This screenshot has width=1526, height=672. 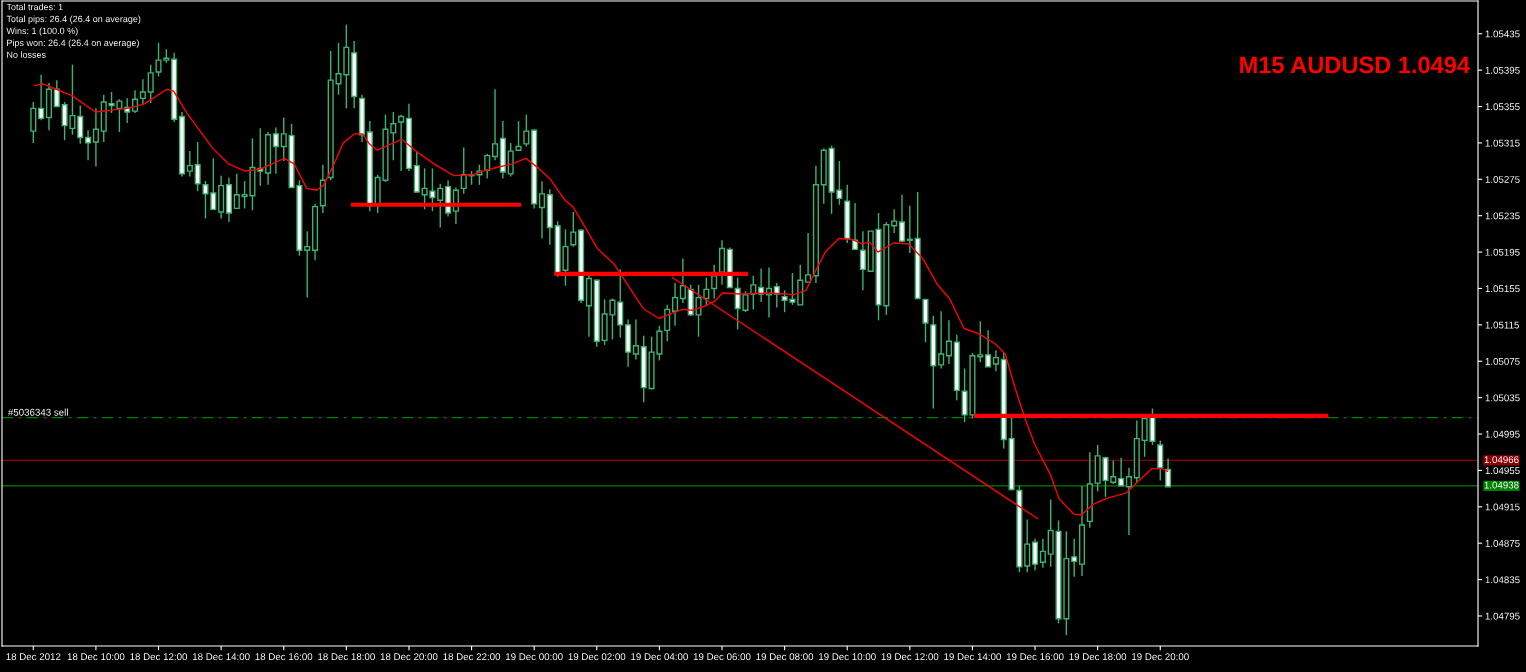 What do you see at coordinates (221, 657) in the screenshot?
I see `x-tick-label: 18 Dec 14:00` at bounding box center [221, 657].